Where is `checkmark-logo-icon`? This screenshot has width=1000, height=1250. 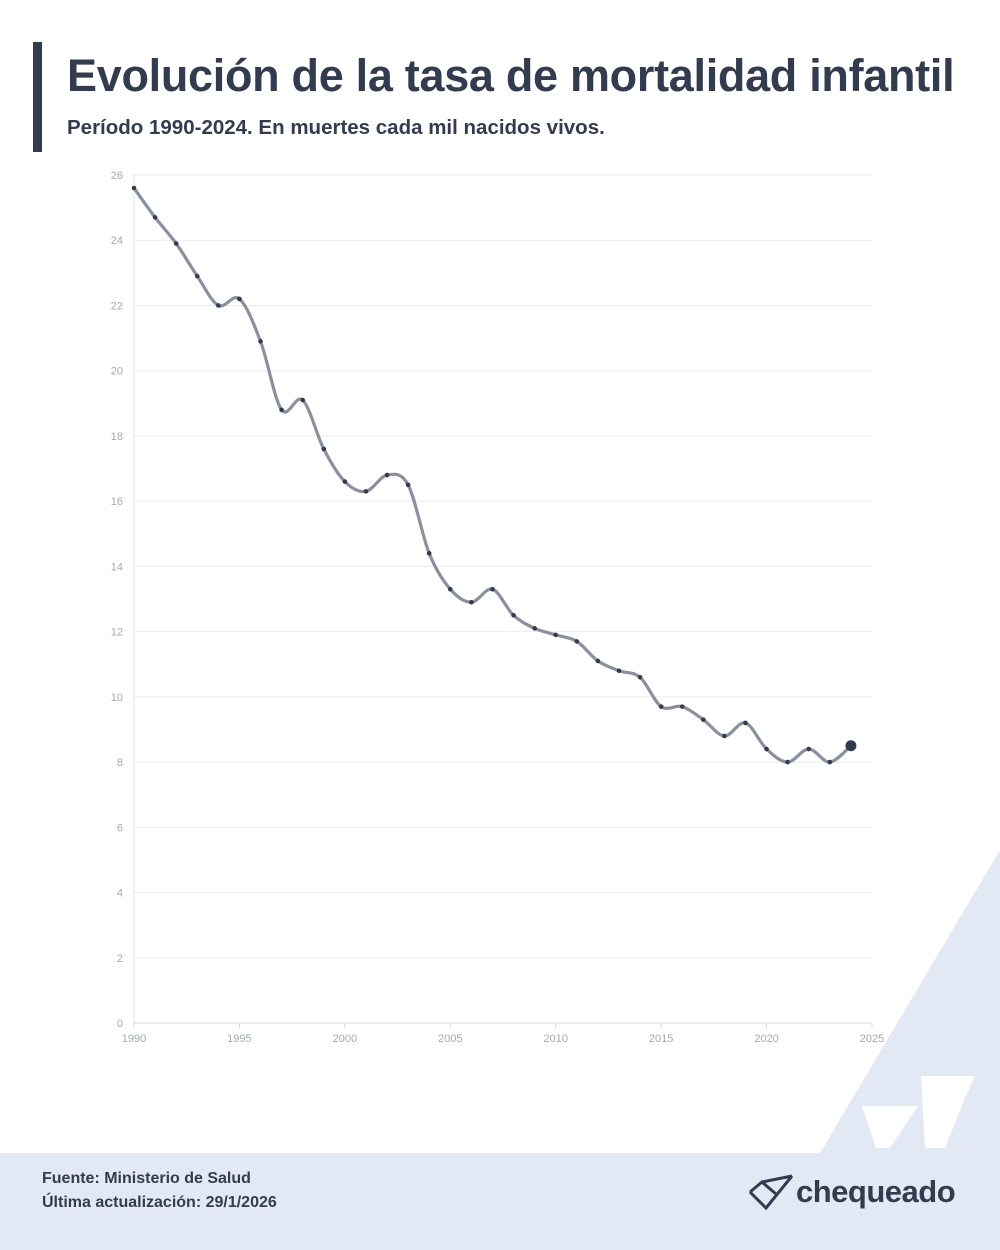
checkmark-logo-icon is located at coordinates (771, 1192).